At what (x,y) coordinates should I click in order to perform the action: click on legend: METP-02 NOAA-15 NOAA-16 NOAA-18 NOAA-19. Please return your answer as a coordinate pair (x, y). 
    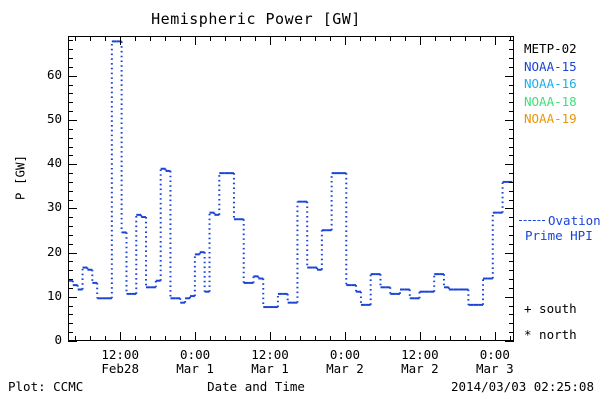
    Looking at the image, I should click on (550, 84).